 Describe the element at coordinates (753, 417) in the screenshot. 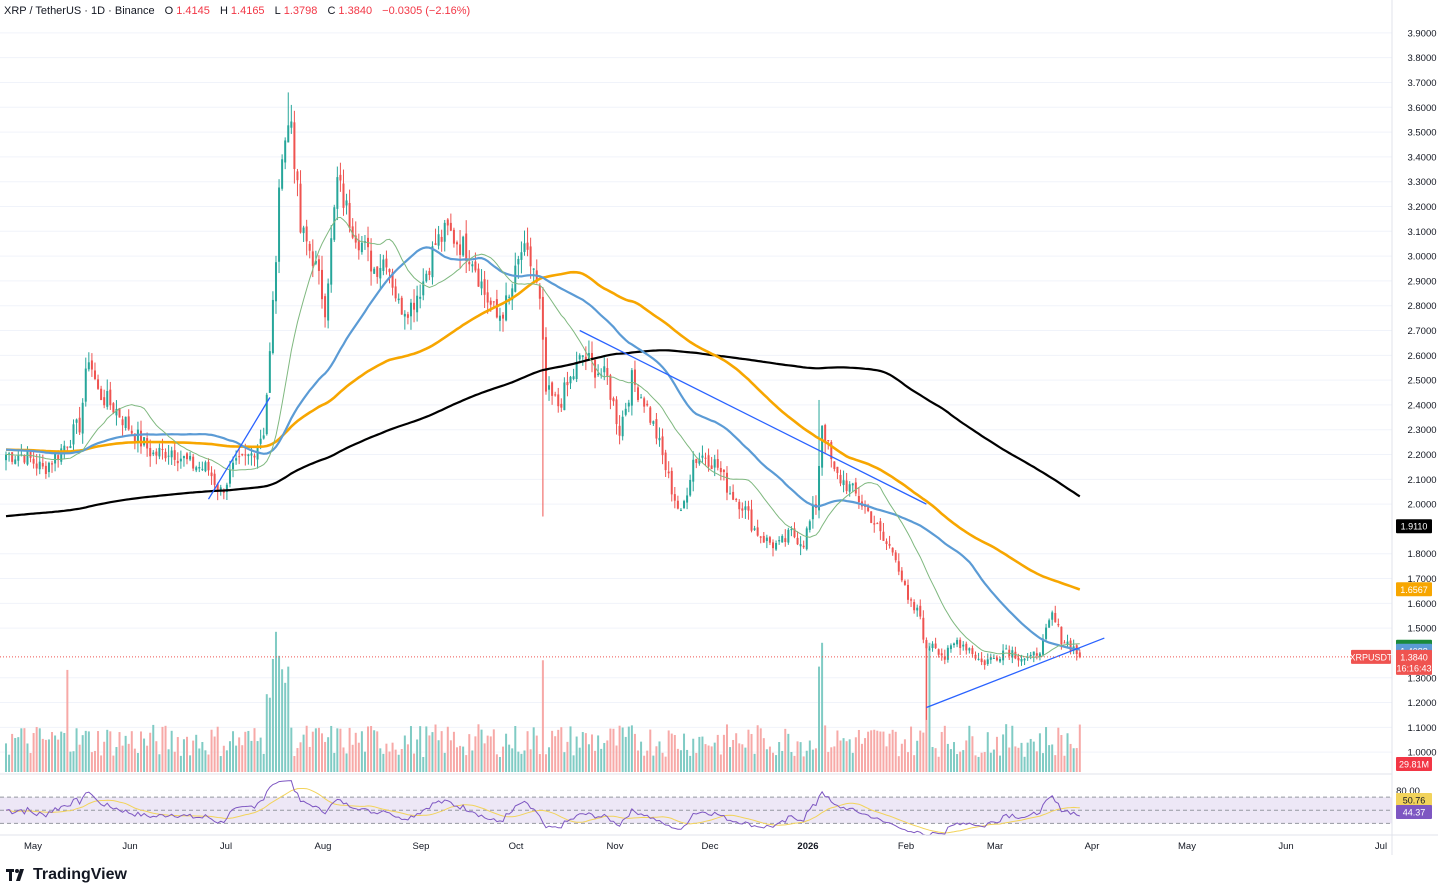

I see `trendline` at that location.